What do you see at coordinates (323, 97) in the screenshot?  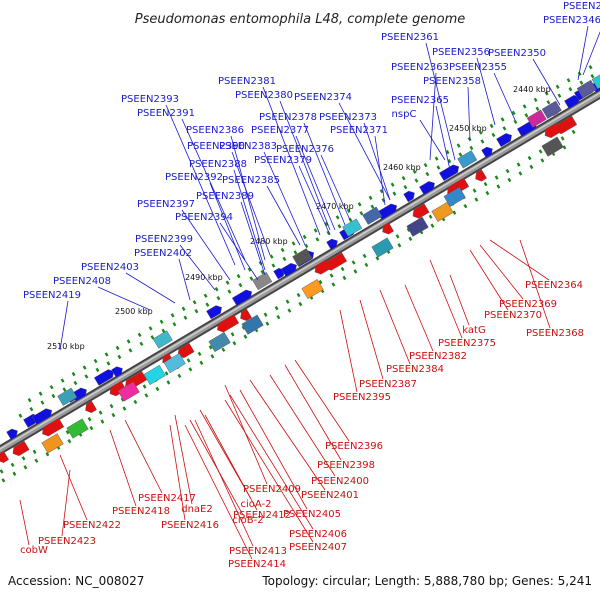 I see `gene-label-plus: PSEEN2374` at bounding box center [323, 97].